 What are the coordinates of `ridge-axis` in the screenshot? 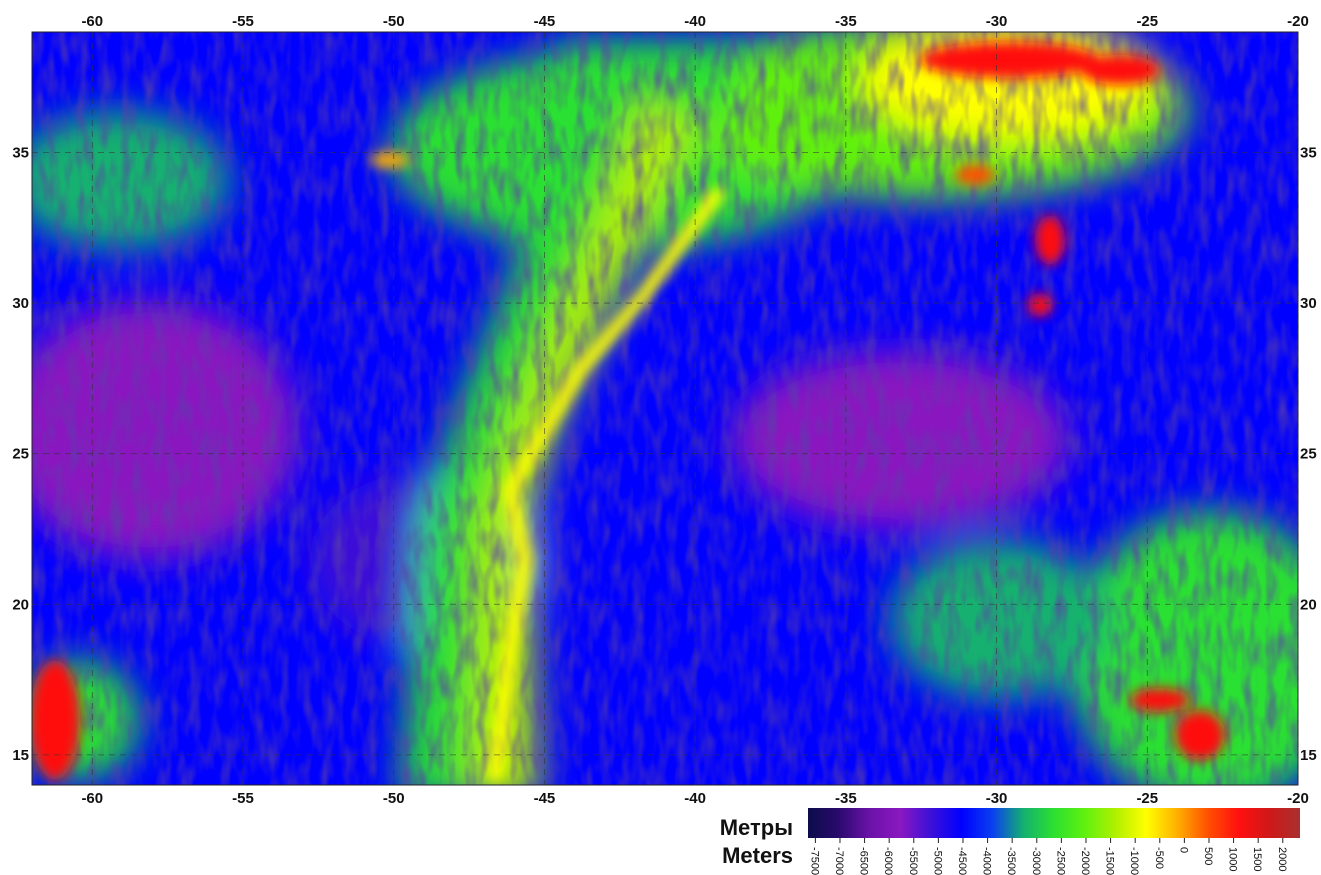 It's located at (607, 483).